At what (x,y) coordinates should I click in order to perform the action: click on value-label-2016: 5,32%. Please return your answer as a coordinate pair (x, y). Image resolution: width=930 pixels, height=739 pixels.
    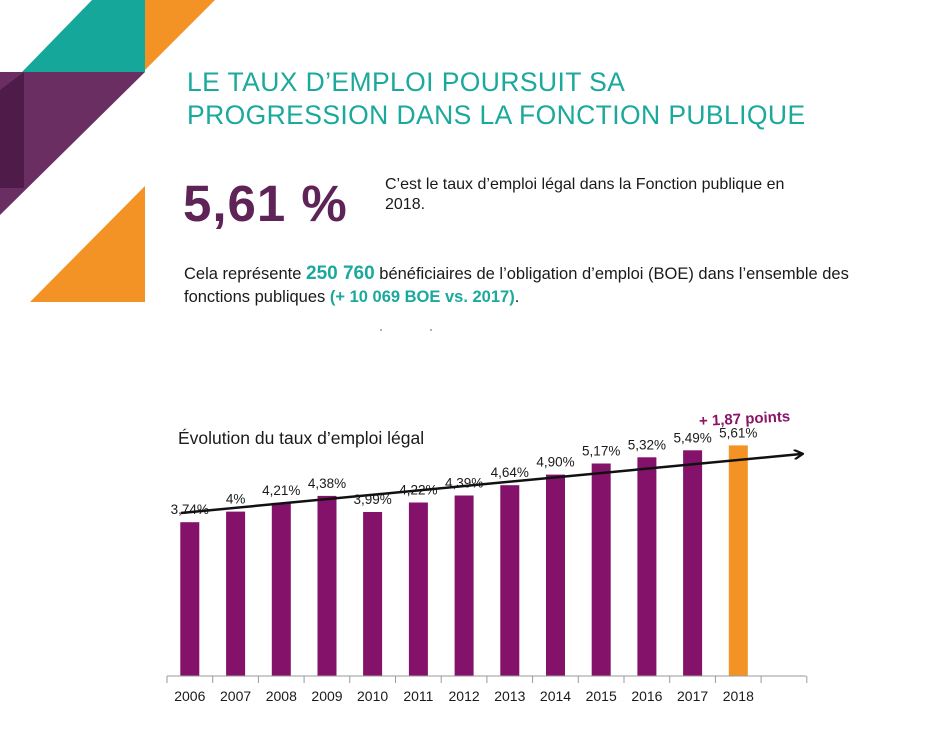
    Looking at the image, I should click on (647, 444).